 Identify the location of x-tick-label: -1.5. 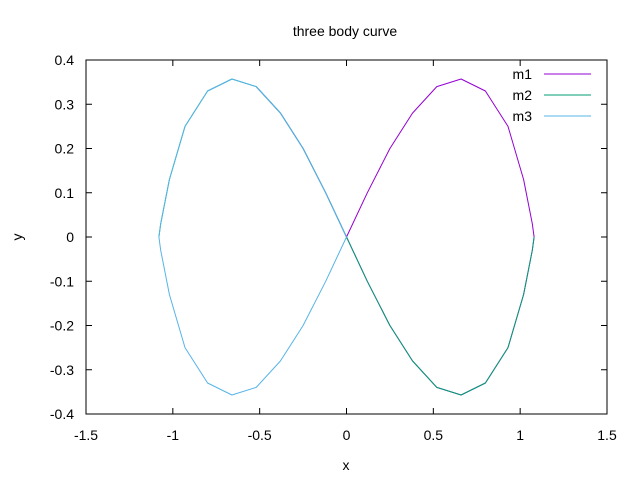
(86, 435).